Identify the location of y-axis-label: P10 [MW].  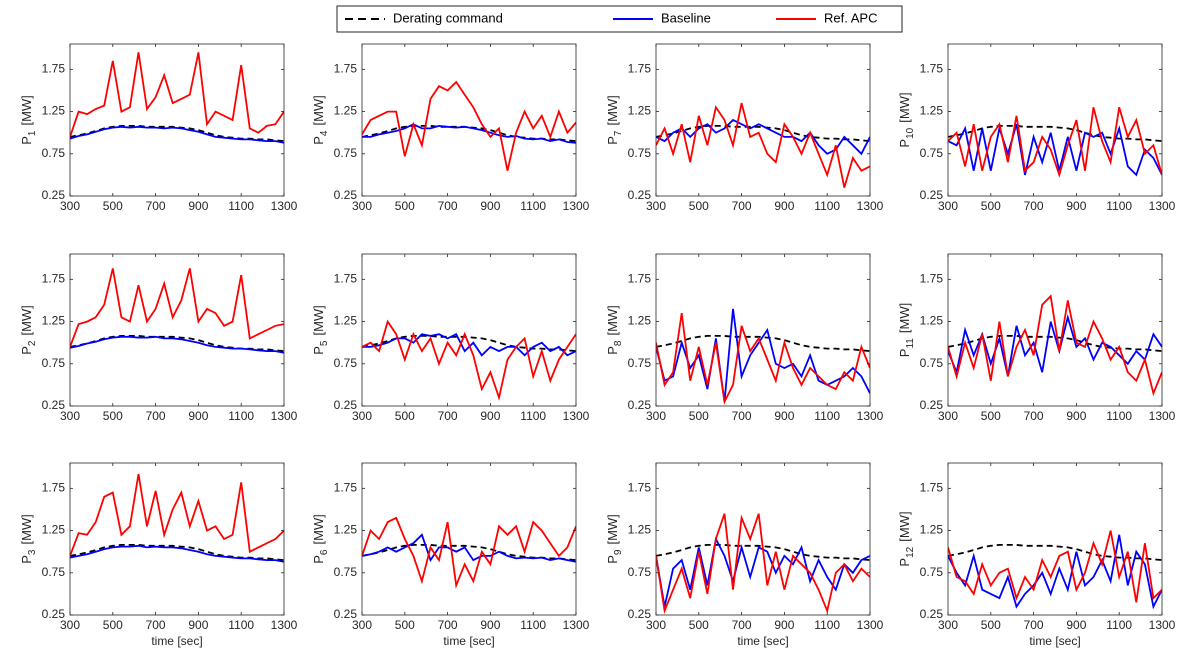
(906, 119).